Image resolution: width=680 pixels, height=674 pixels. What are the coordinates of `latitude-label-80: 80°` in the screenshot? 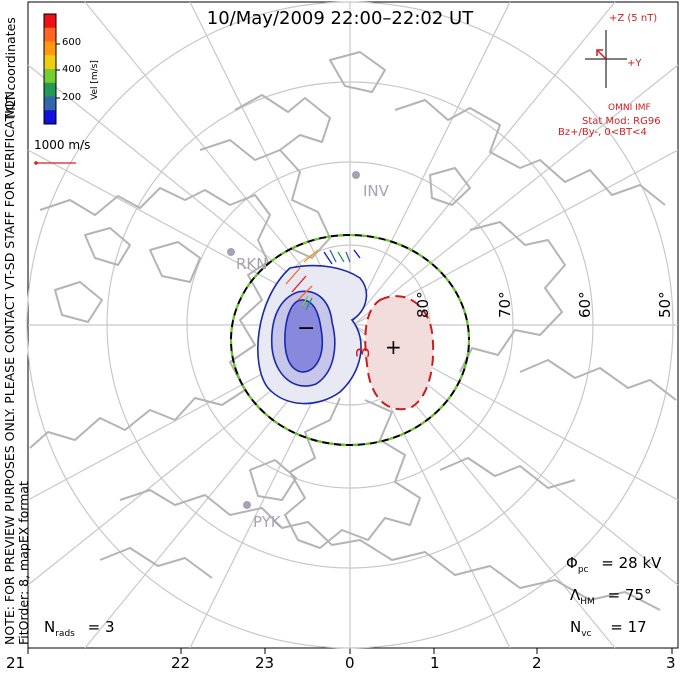 It's located at (423, 304).